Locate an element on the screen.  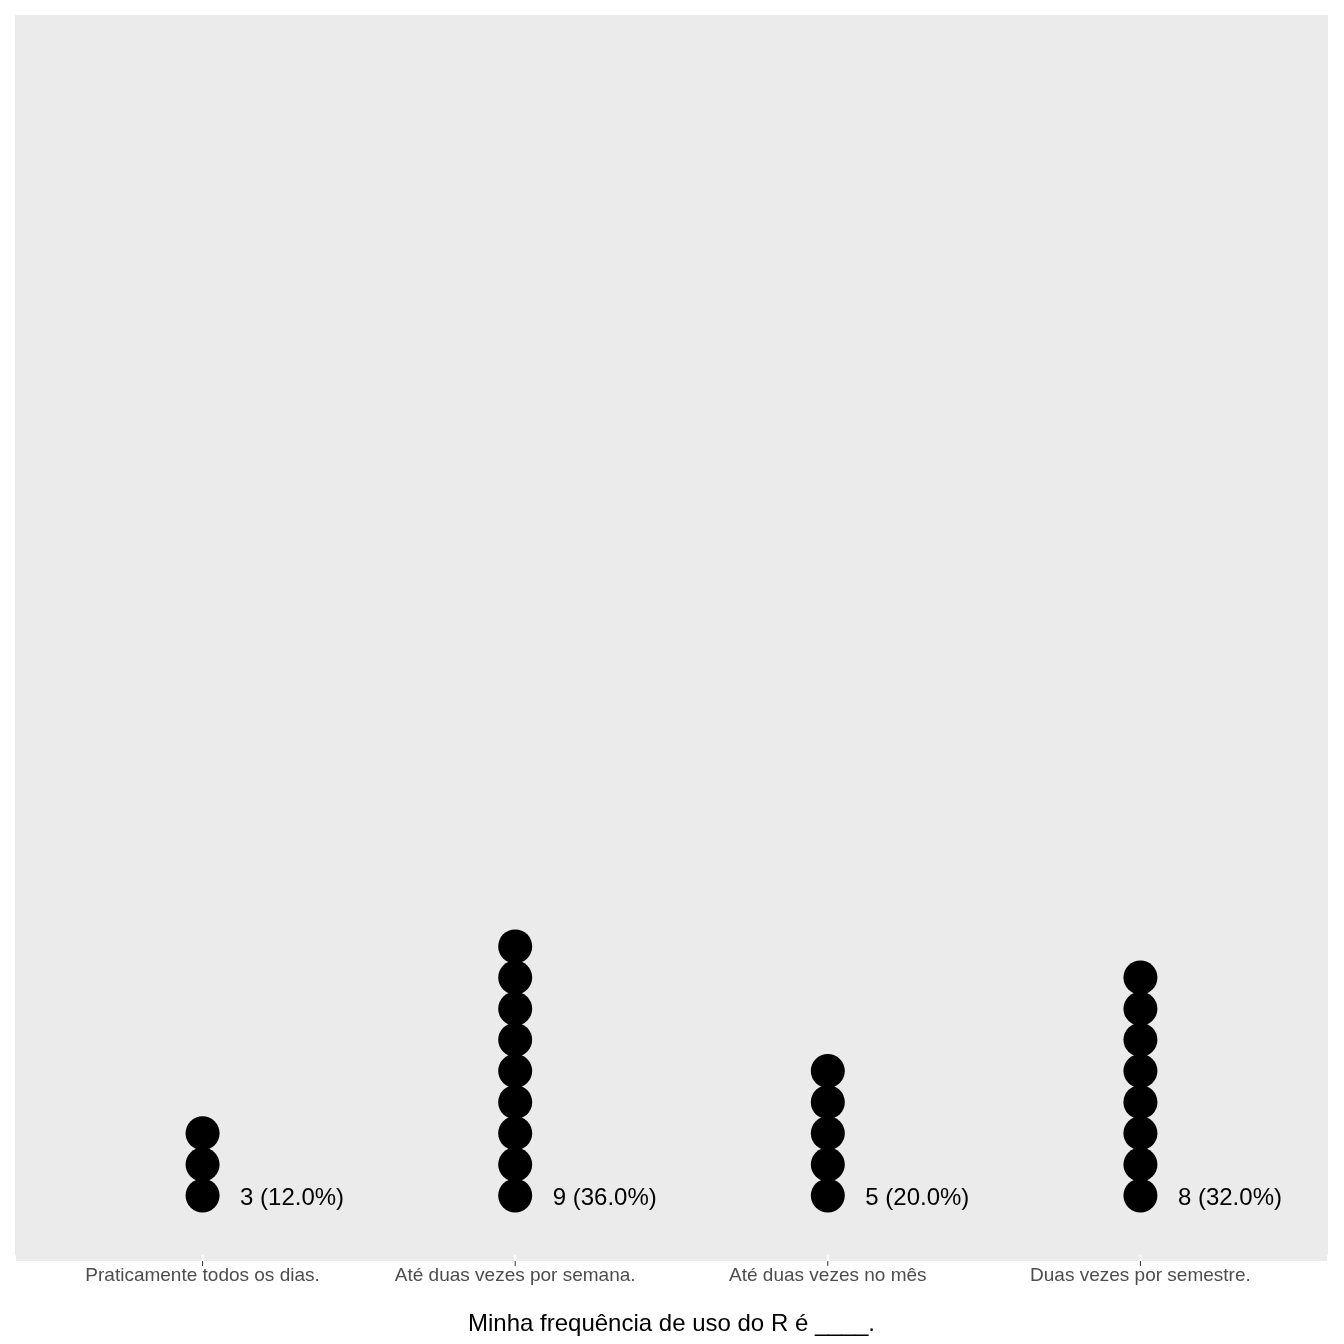
data-label: 5 (20.0%) is located at coordinates (917, 1197).